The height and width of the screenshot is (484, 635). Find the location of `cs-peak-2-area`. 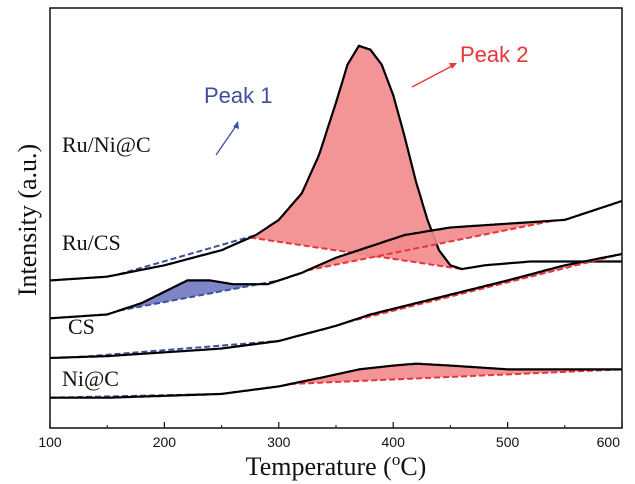

cs-peak-2-area is located at coordinates (484, 288).